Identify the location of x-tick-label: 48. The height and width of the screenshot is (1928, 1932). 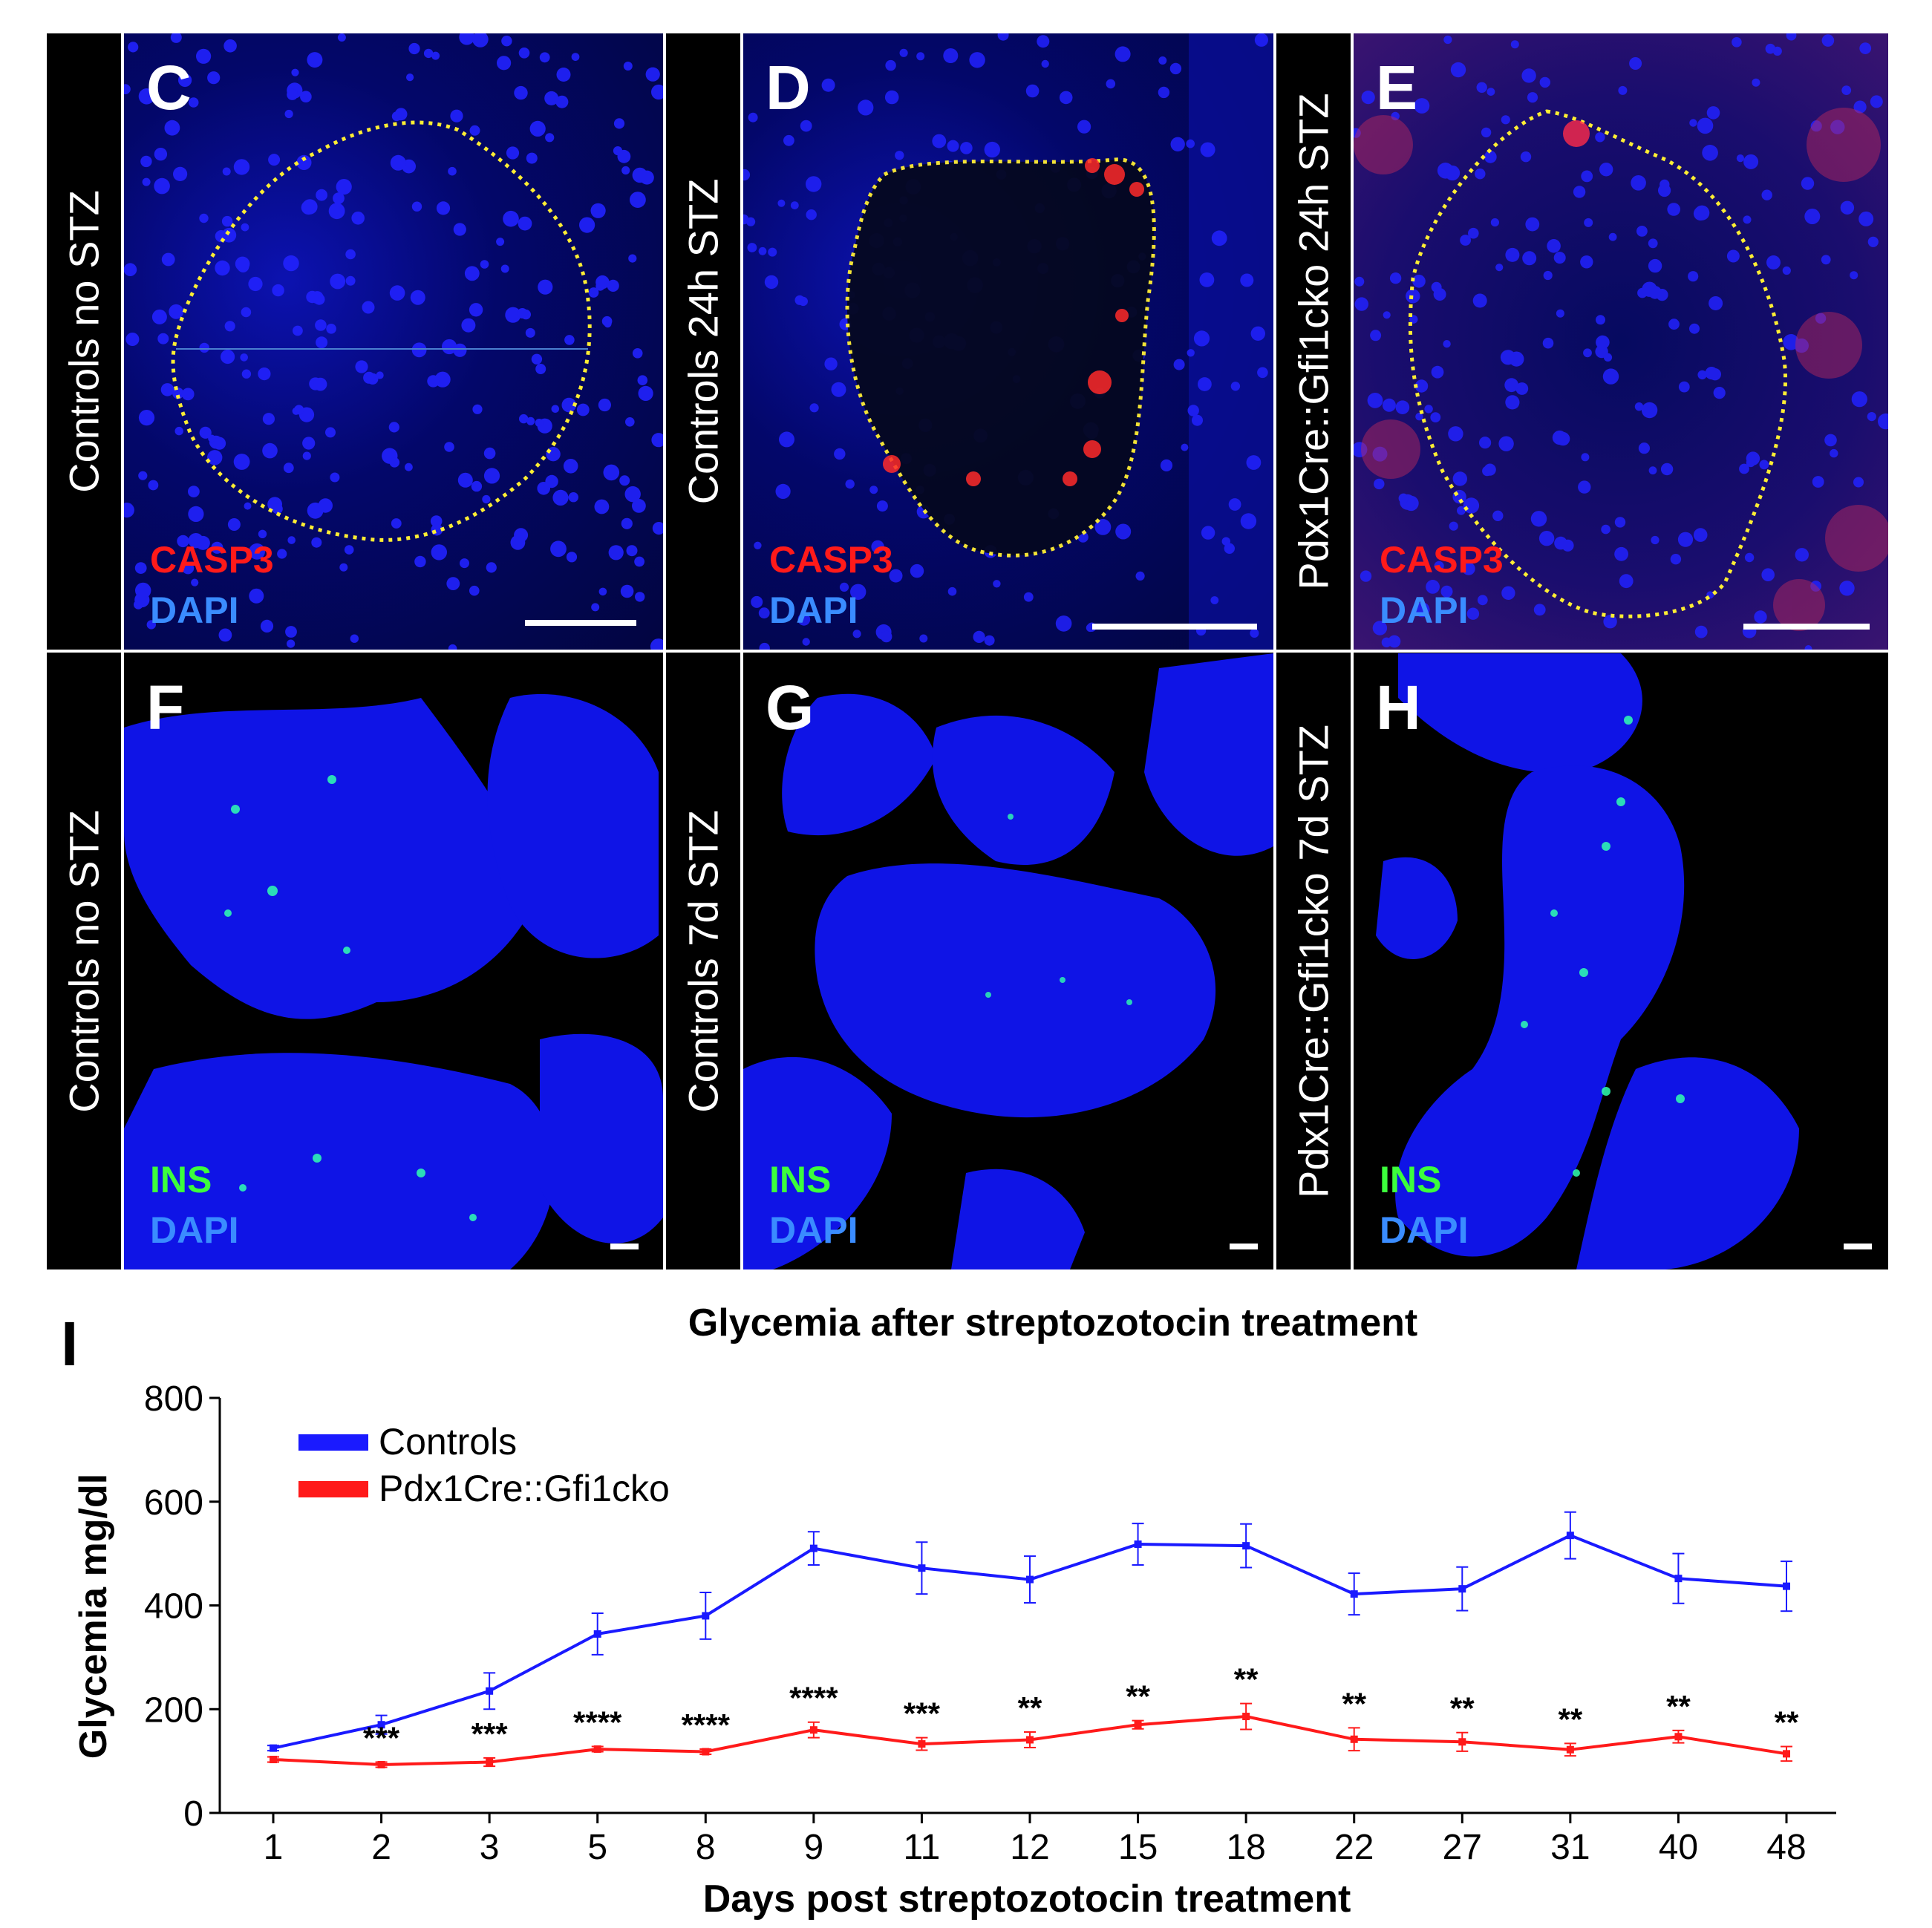
(1786, 1847).